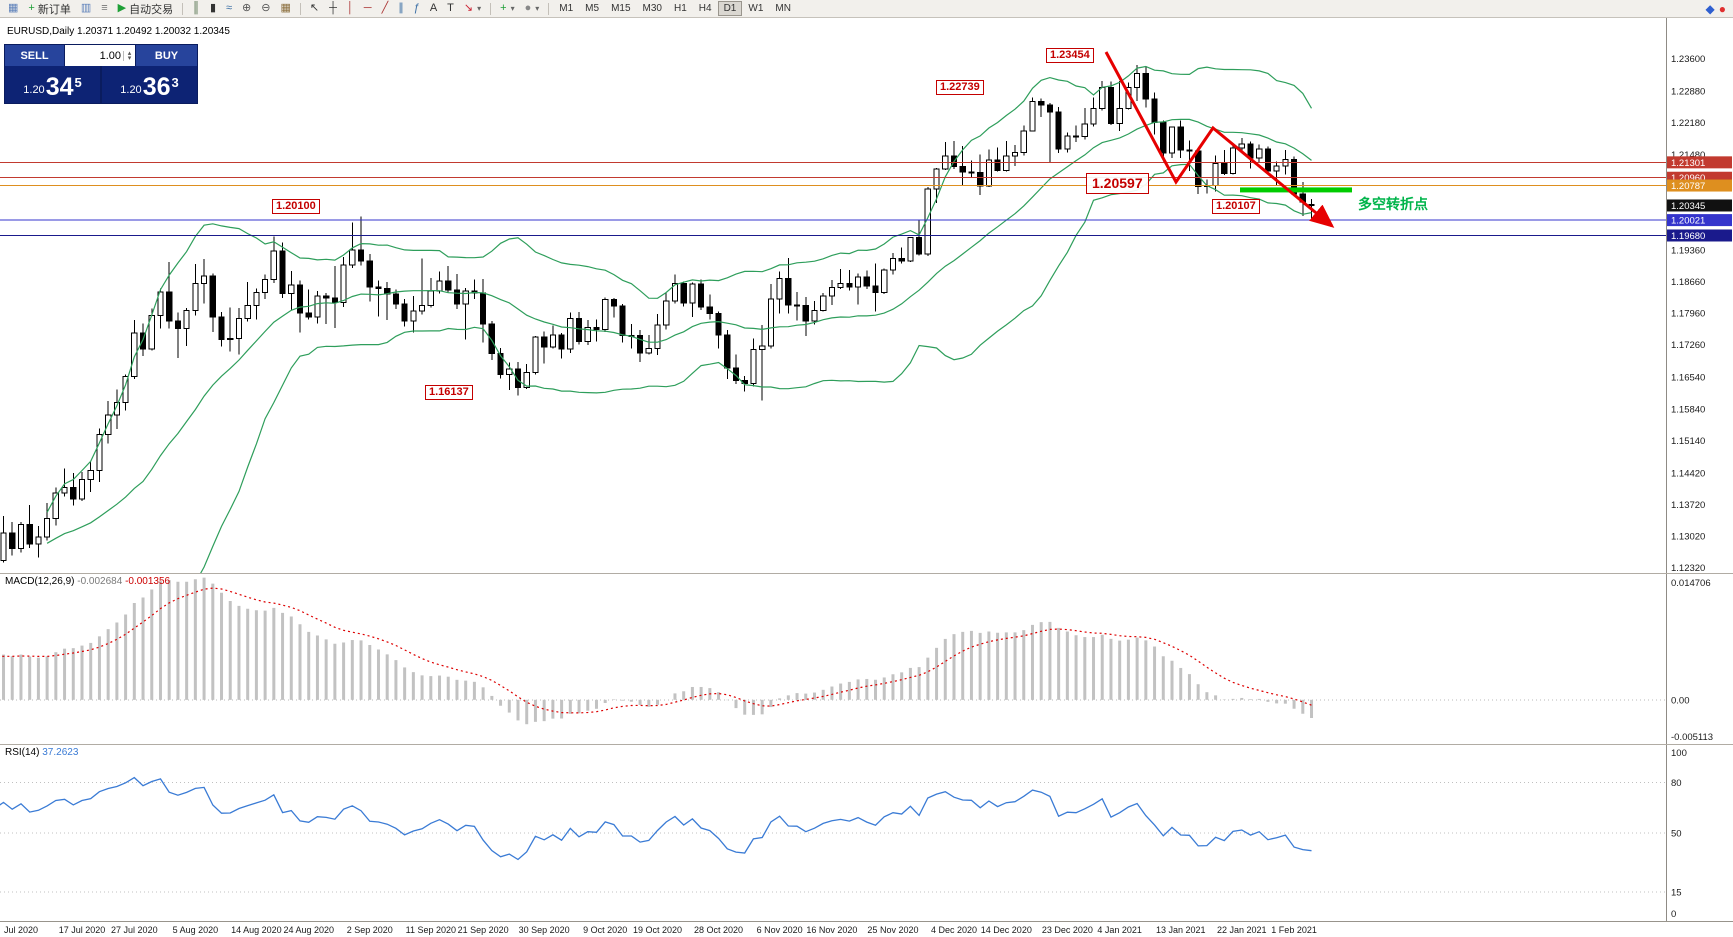 Image resolution: width=1733 pixels, height=937 pixels. I want to click on svg-text: 1.23600, so click(1688, 59).